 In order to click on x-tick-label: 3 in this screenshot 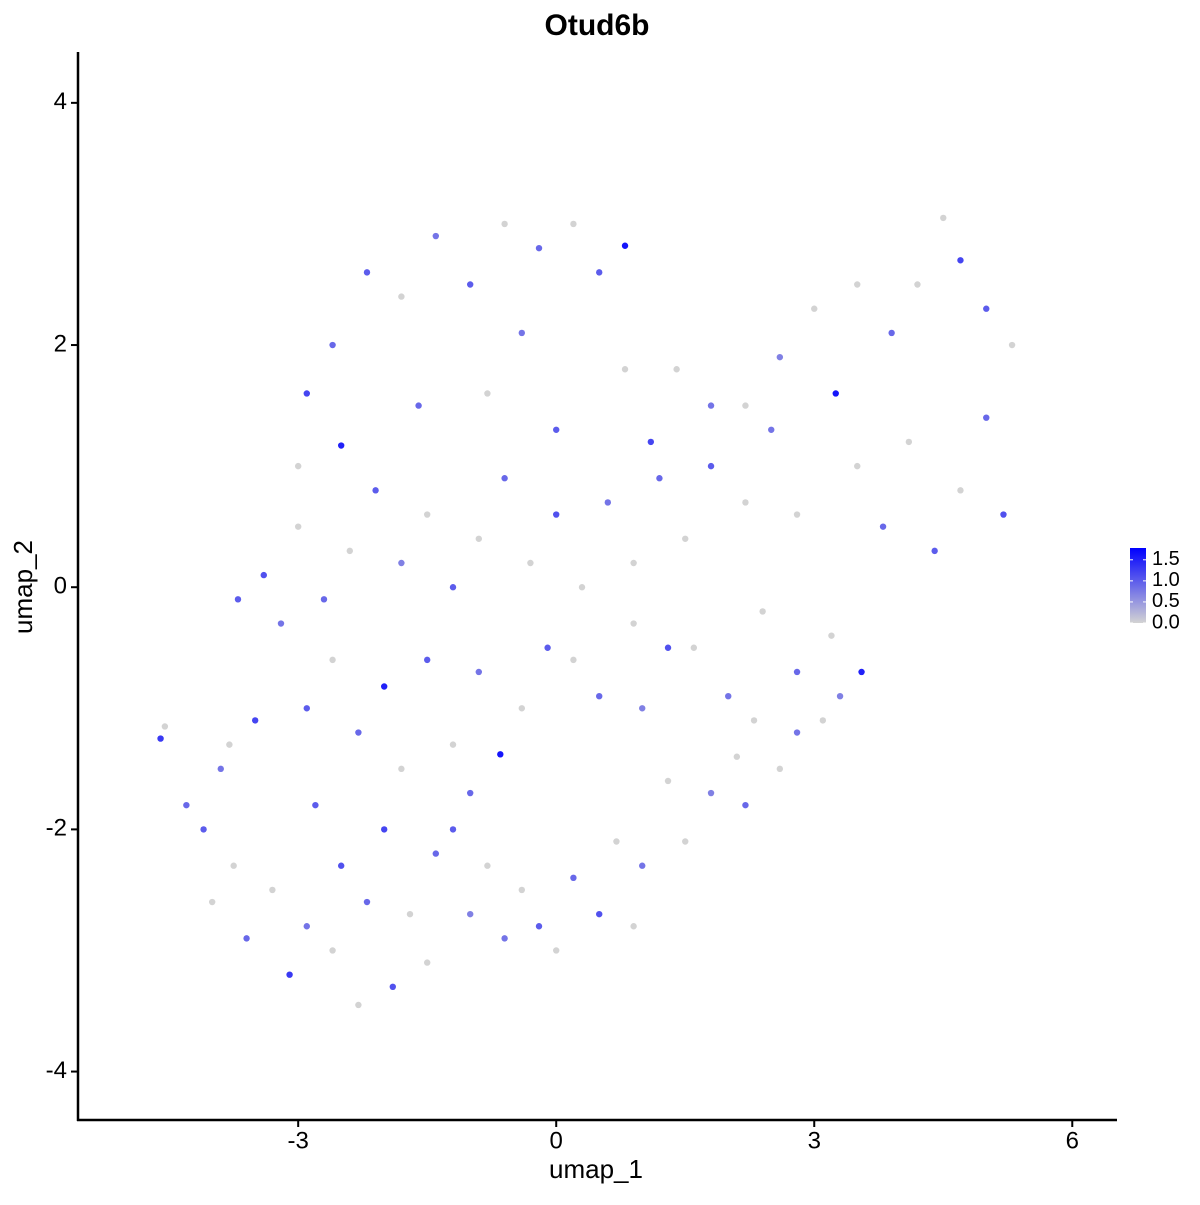, I will do `click(814, 1140)`.